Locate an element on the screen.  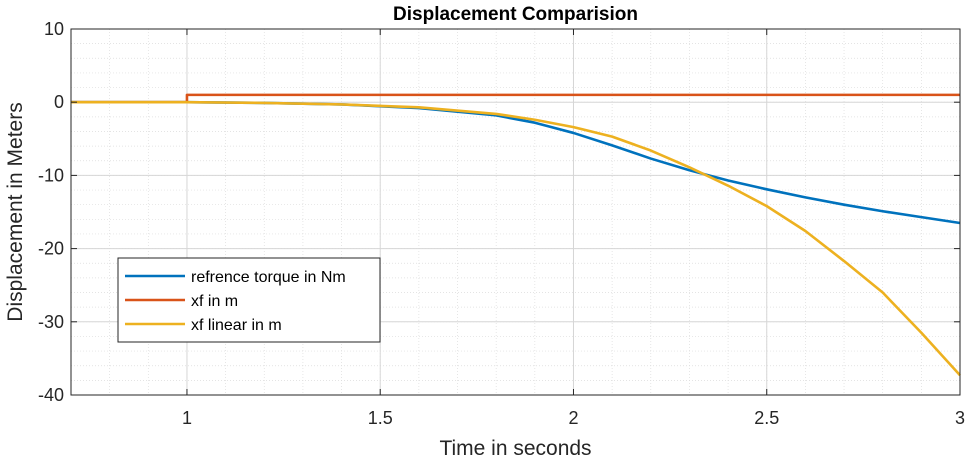
chart-title: Displacement Comparision is located at coordinates (515, 14).